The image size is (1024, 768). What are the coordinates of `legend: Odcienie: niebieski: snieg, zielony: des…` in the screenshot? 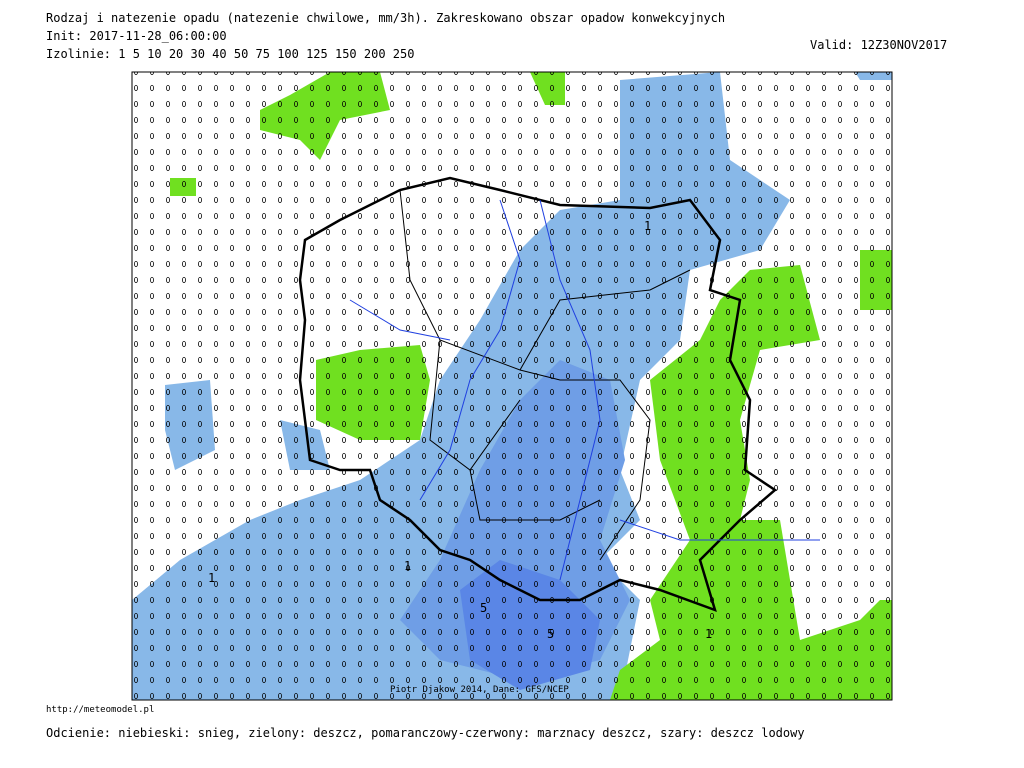 It's located at (425, 733).